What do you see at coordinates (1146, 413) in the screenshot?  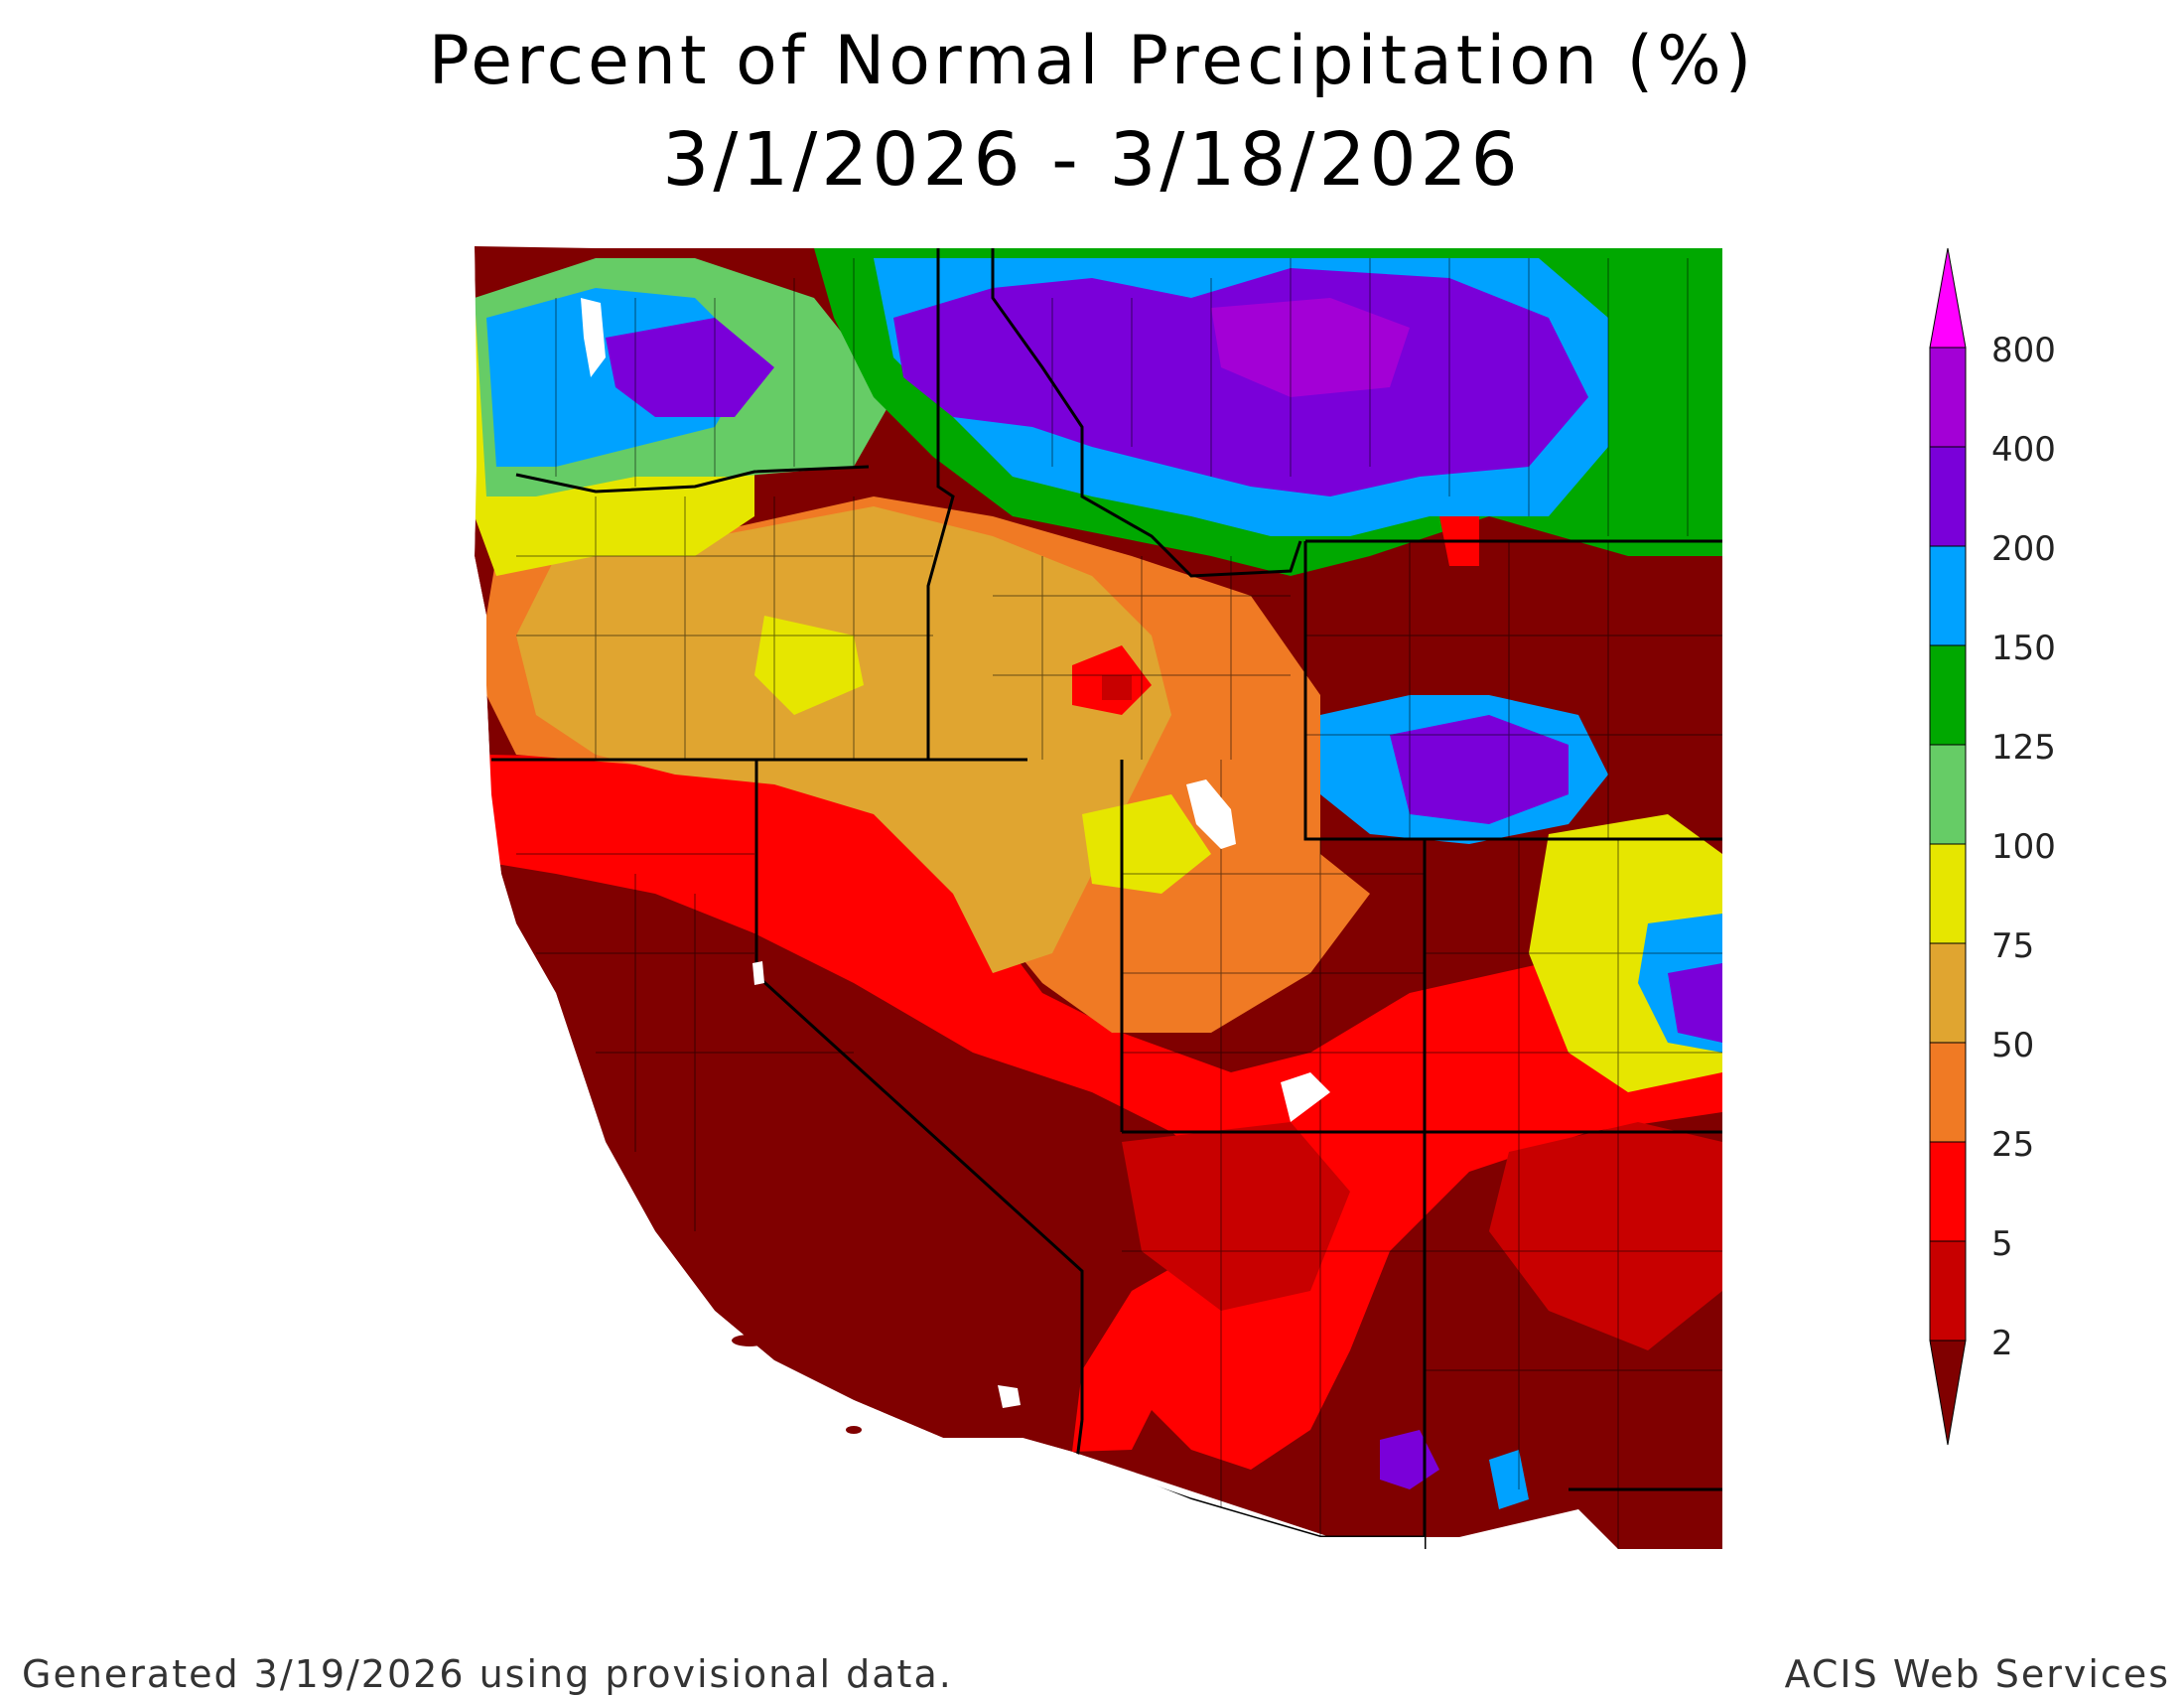 I see `state-line-mt-id` at bounding box center [1146, 413].